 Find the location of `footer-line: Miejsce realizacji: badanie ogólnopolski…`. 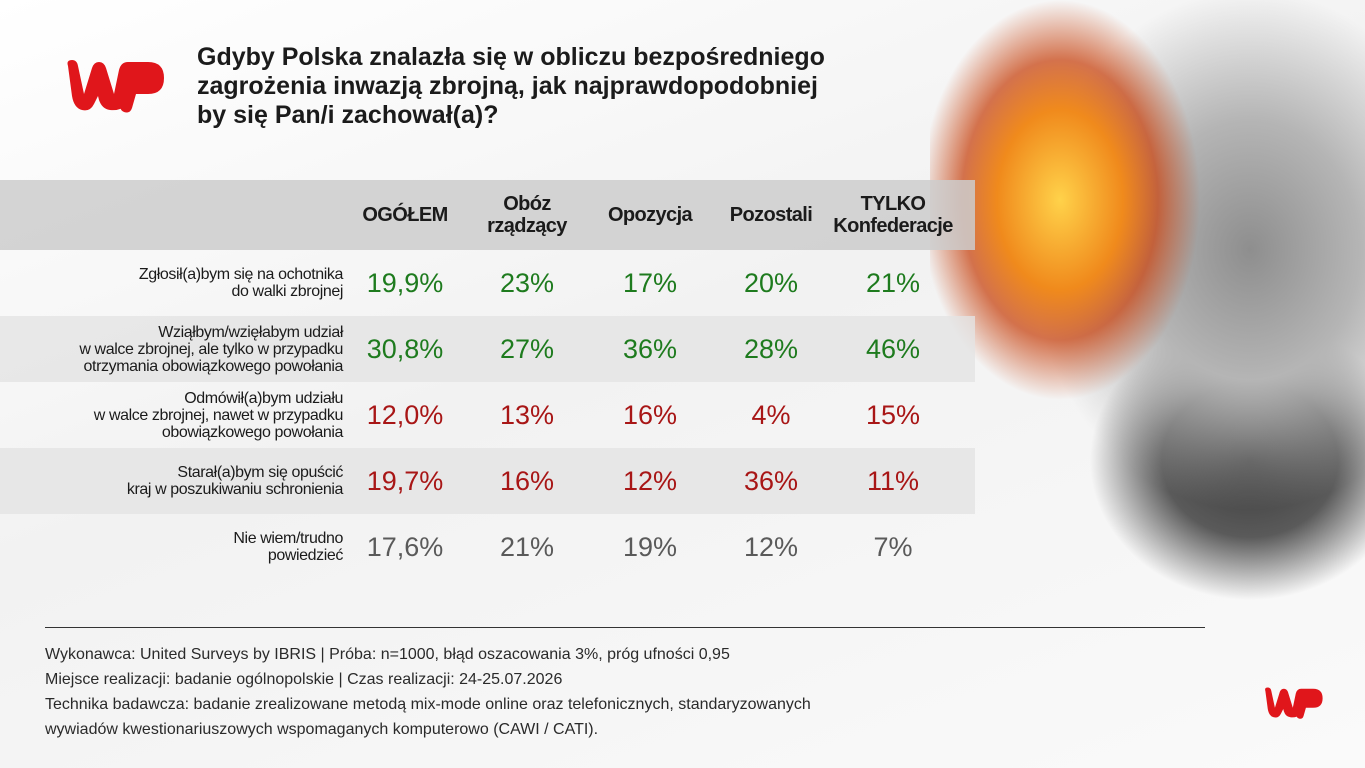

footer-line: Miejsce realizacji: badanie ogólnopolski… is located at coordinates (304, 679).